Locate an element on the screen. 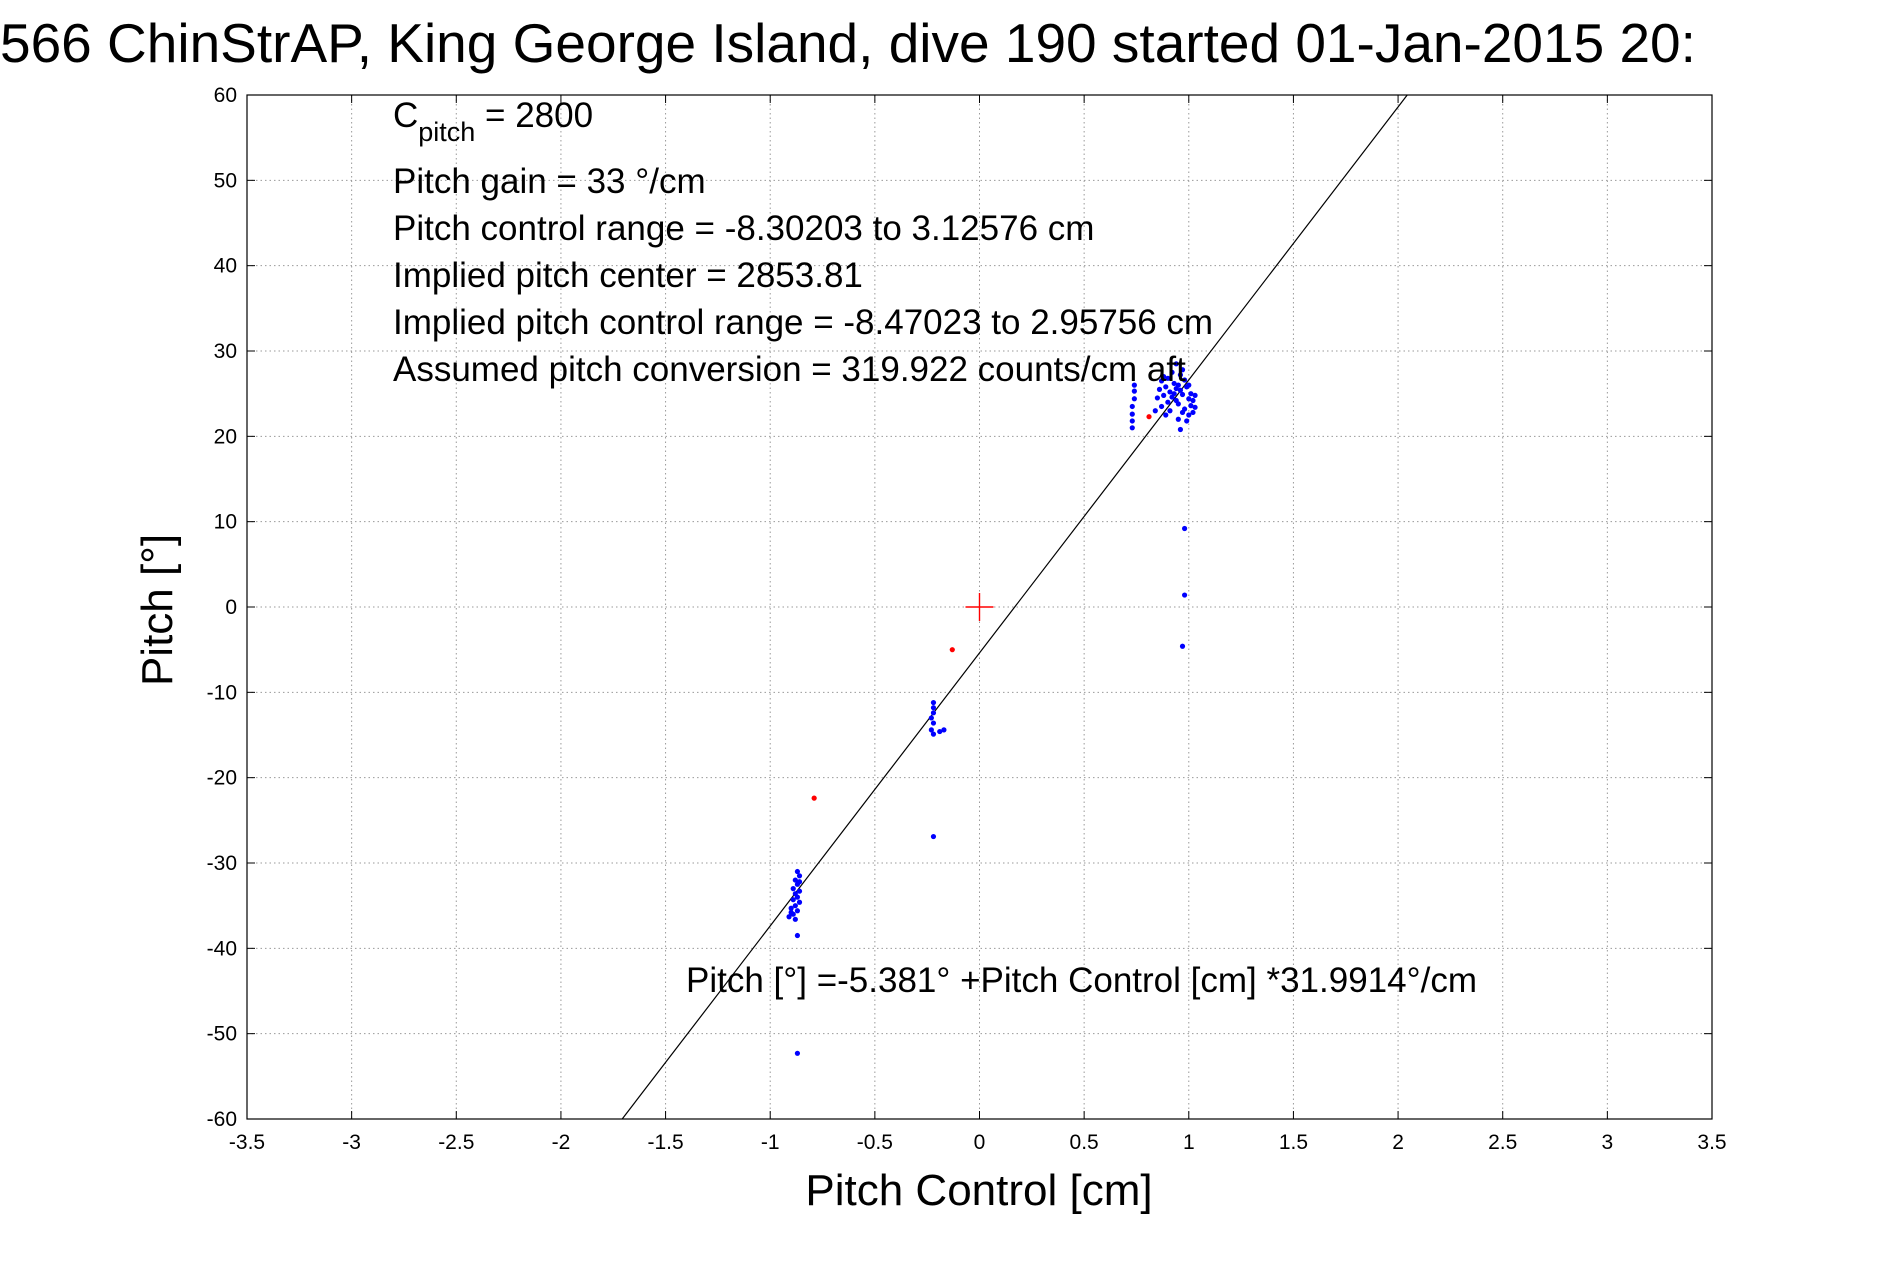 This screenshot has height=1267, width=1891. y-tick-label: 40 is located at coordinates (225, 266).